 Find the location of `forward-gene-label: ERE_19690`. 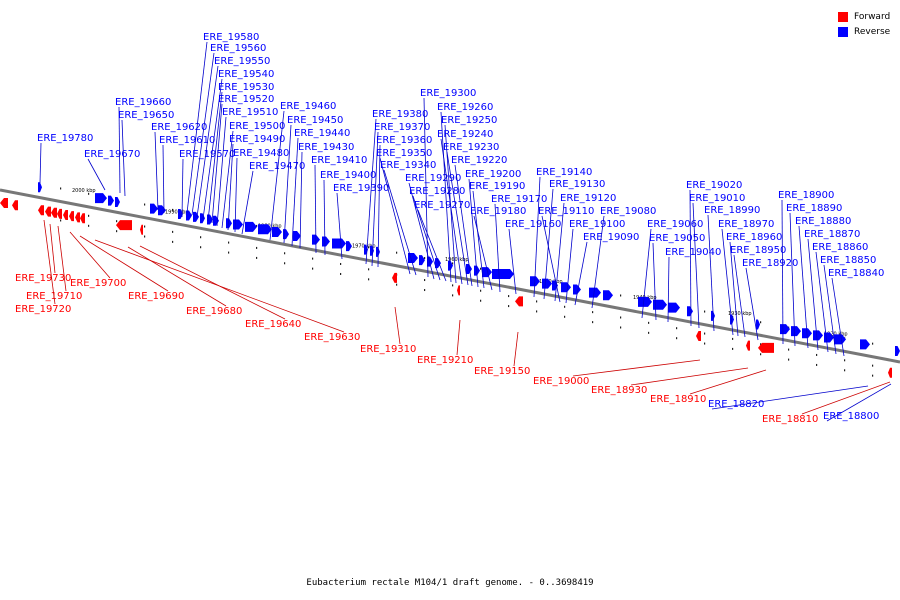

forward-gene-label: ERE_19690 is located at coordinates (156, 296).